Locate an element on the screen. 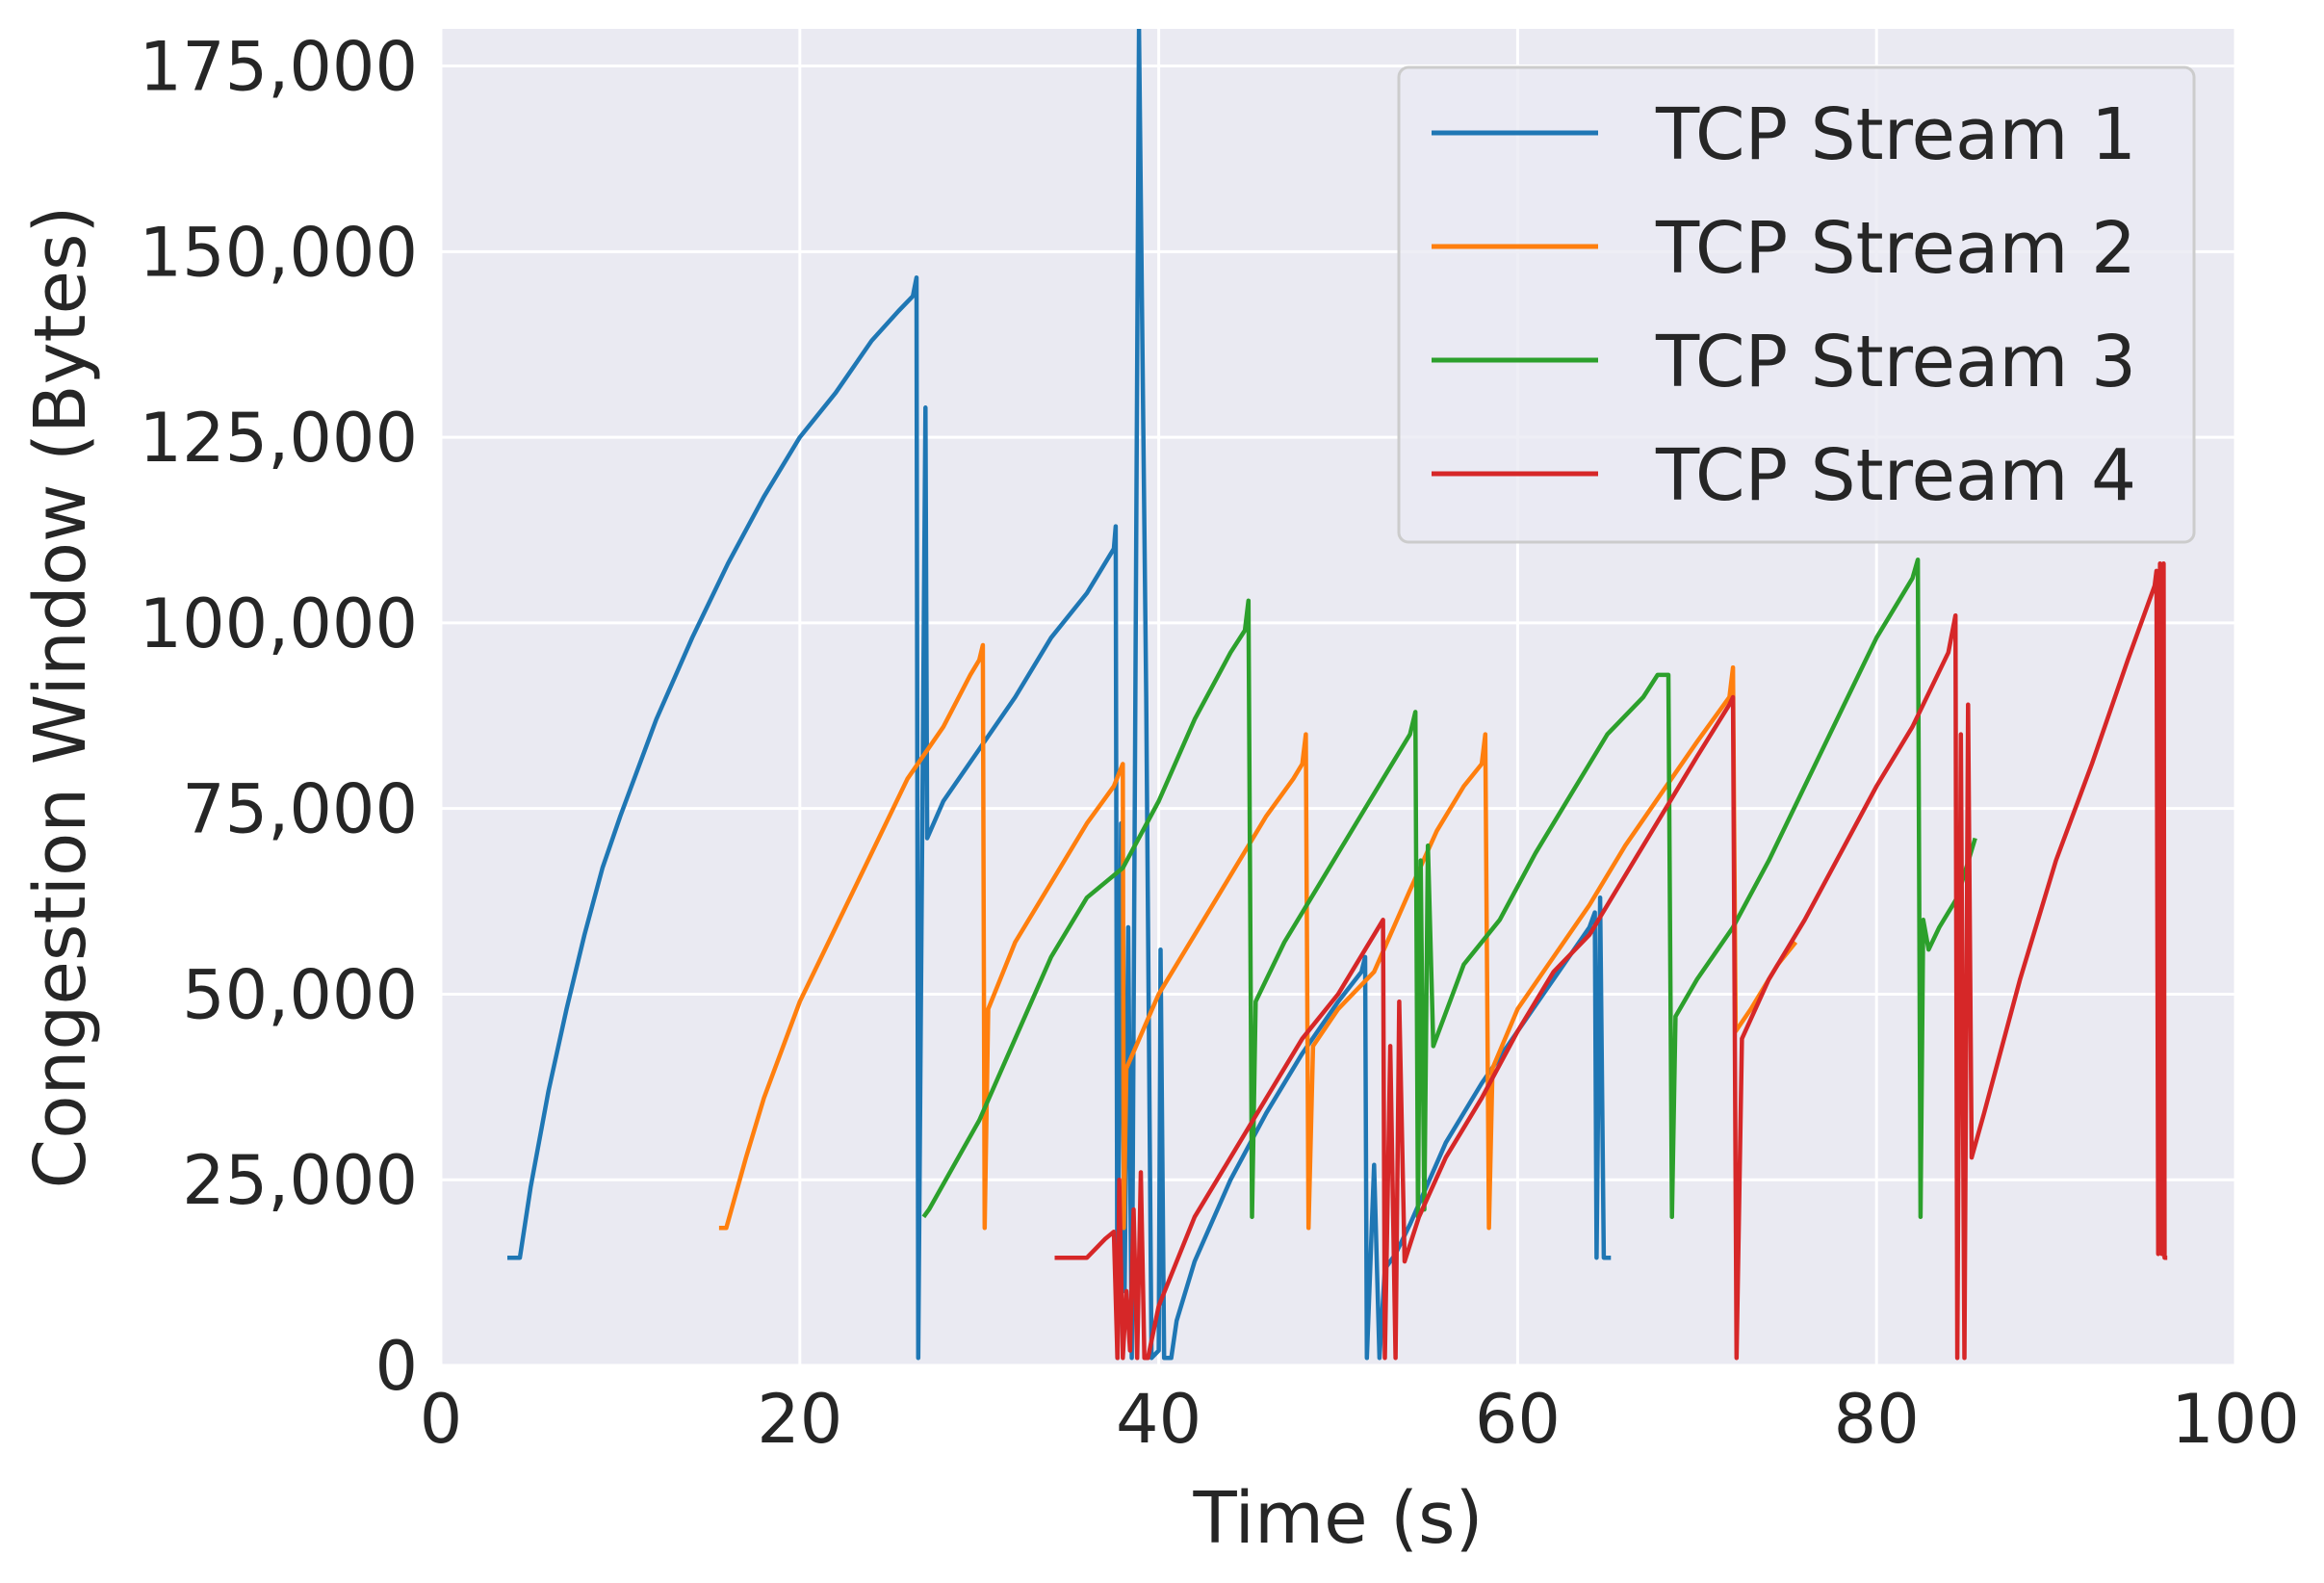 This screenshot has width=2324, height=1583. y-tick-label: 150,000 is located at coordinates (279, 252).